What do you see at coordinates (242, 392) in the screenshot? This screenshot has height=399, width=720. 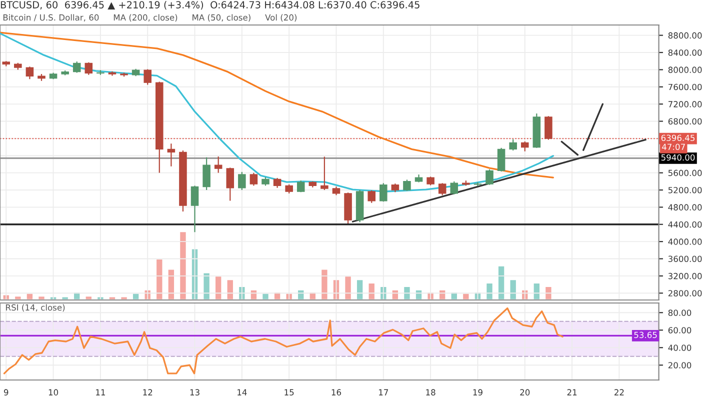 I see `x-tick-label: 14` at bounding box center [242, 392].